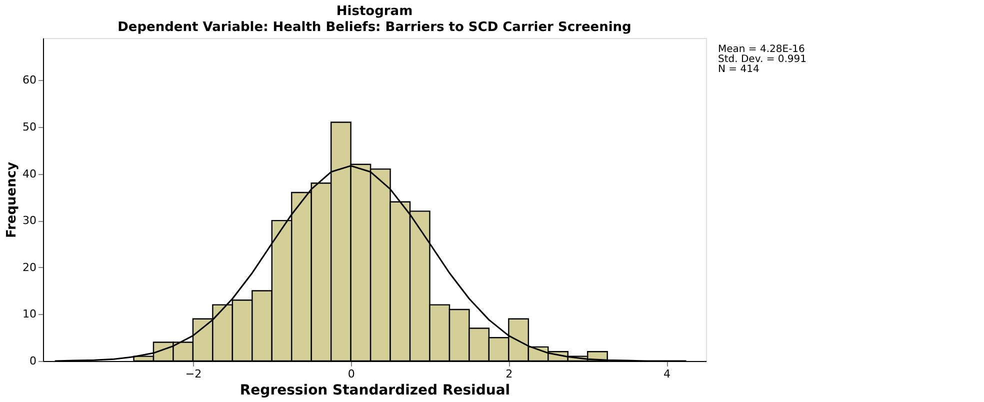 This screenshot has height=402, width=984. What do you see at coordinates (29, 80) in the screenshot?
I see `y-tick-label: 60` at bounding box center [29, 80].